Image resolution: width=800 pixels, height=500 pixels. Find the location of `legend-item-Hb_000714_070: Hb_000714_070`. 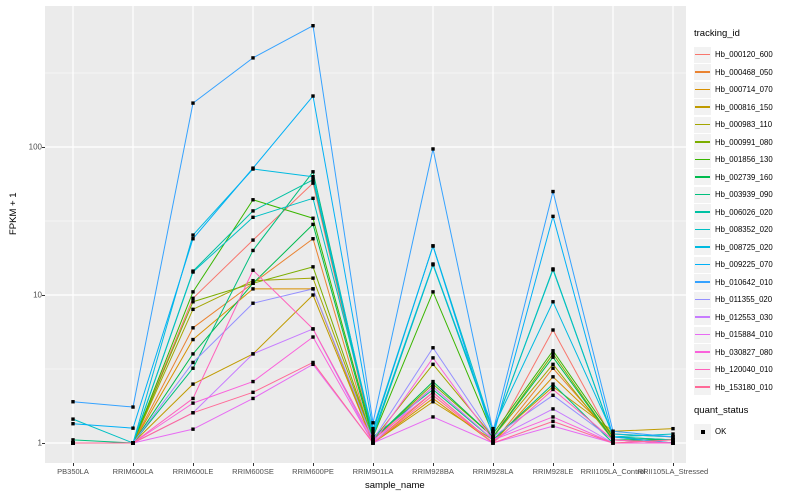

legend-item-Hb_000714_070: Hb_000714_070 is located at coordinates (746, 90).